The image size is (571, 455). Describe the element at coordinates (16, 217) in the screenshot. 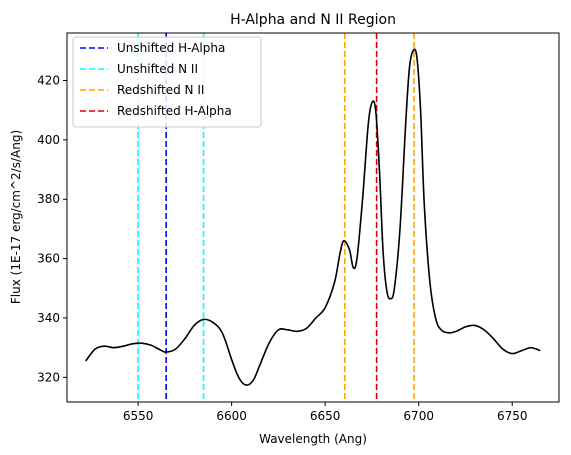

I see `y-axis-label: Flux (1E-17 erg/cm^2/s/Ang)` at that location.